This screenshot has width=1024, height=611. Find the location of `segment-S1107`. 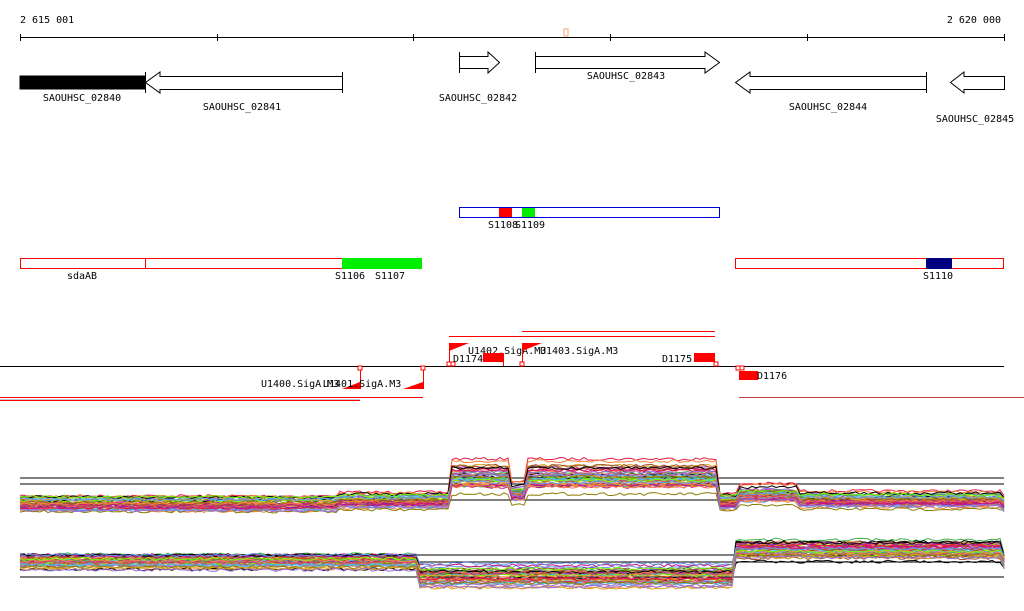

segment-S1107 is located at coordinates (382, 263).